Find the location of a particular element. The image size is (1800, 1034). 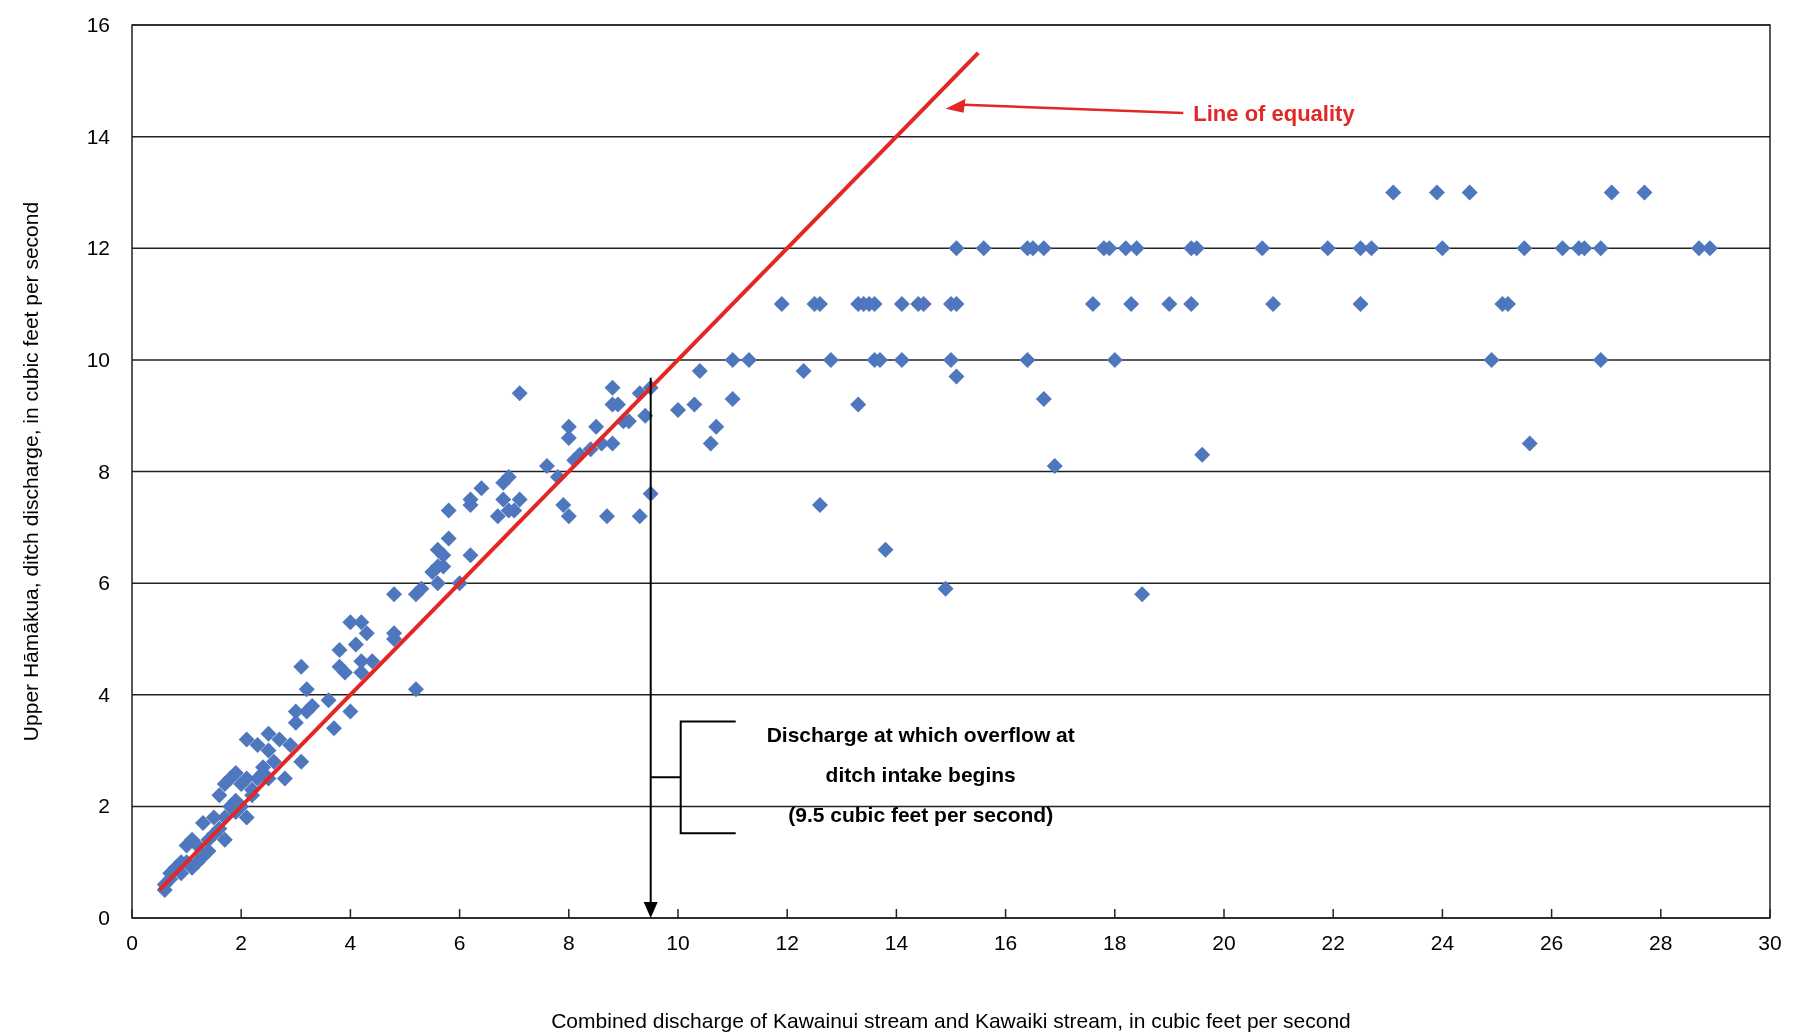

y-axis-title: Upper Hāmākua, ditch discharge, in cubic feet per second is located at coordinates (30, 471).